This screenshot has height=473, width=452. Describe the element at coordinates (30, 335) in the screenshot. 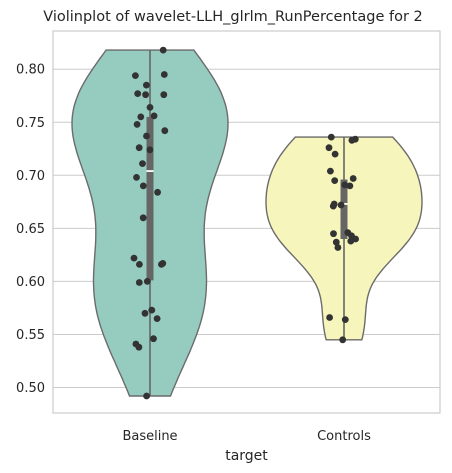

I see `y-tick-label: 0.55` at that location.